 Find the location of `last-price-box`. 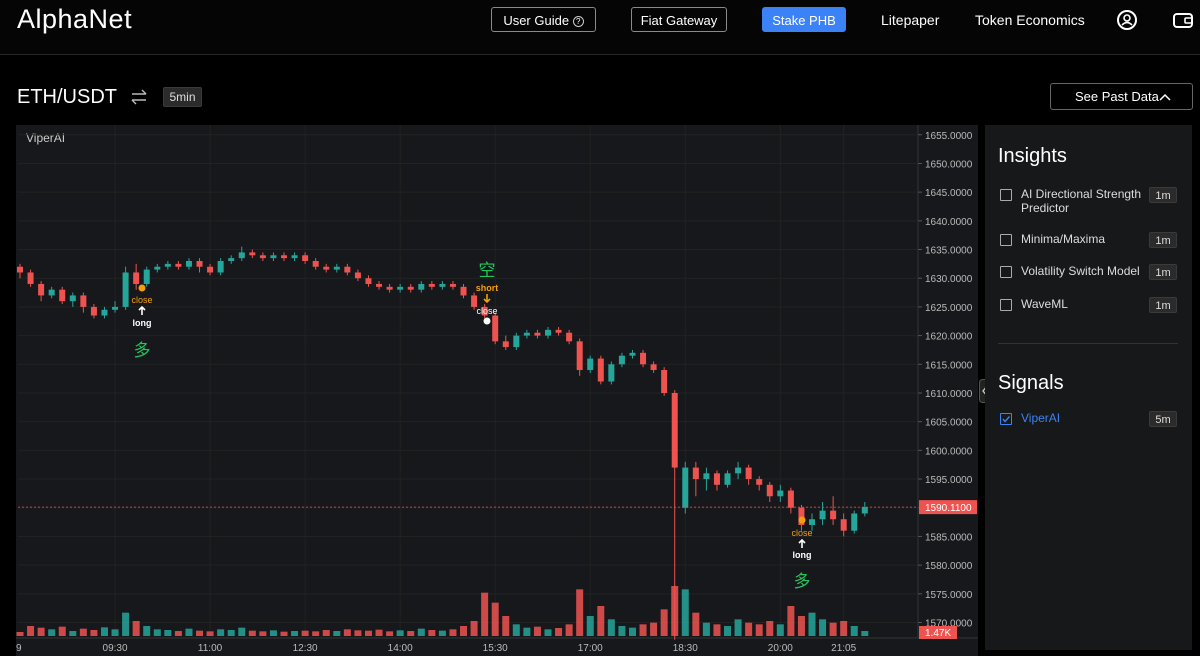

last-price-box is located at coordinates (948, 507).